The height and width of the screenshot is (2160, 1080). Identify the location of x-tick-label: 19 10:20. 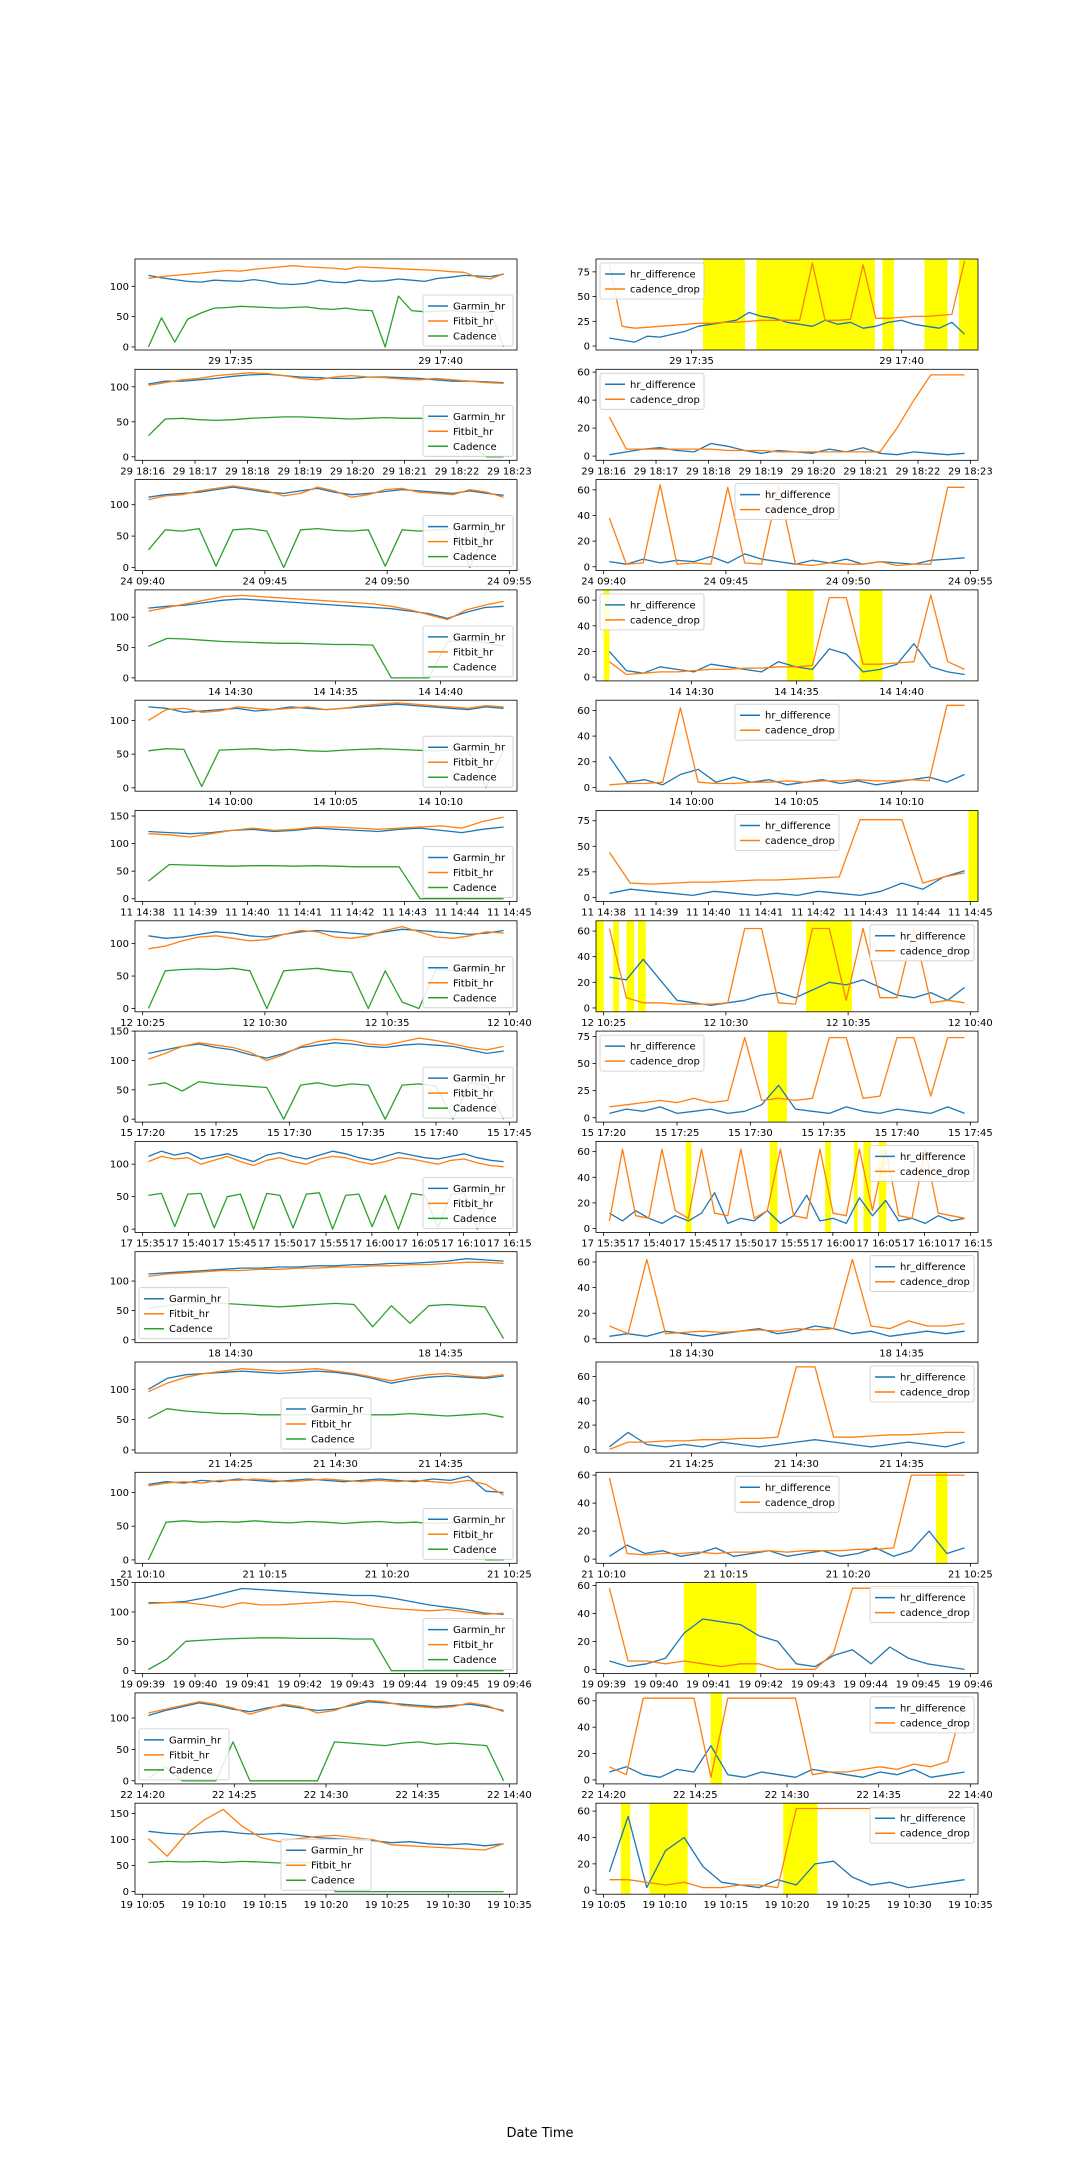
(787, 1905).